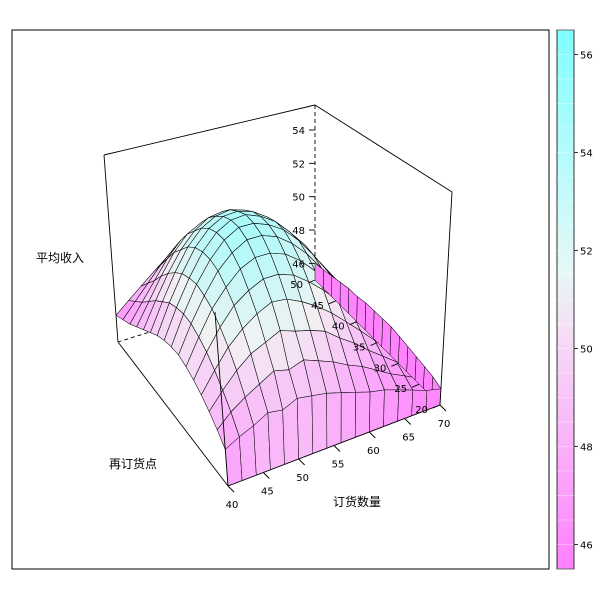 This screenshot has width=600, height=600. Describe the element at coordinates (298, 164) in the screenshot. I see `z-tick-label: 52` at that location.